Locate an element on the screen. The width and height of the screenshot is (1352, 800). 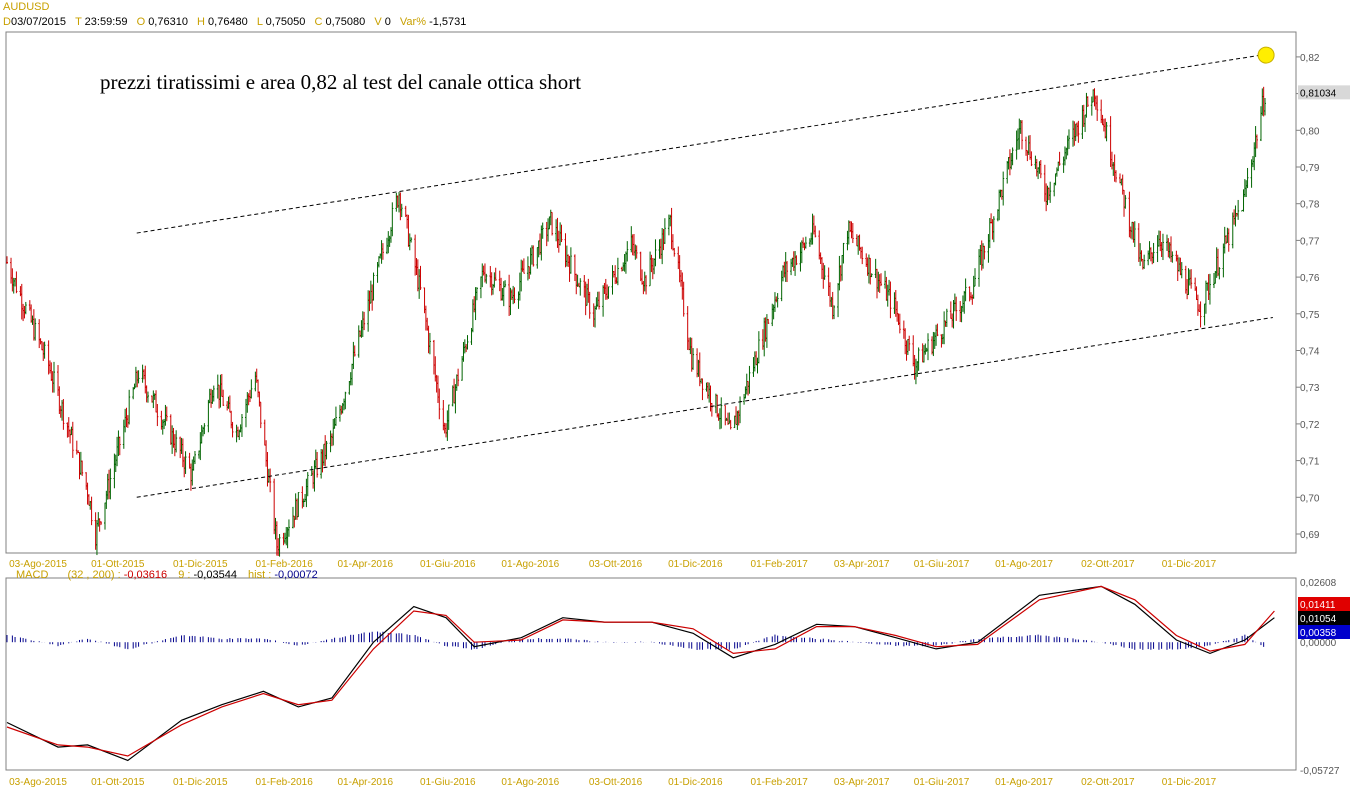
macd-black-value: 0,01054 is located at coordinates (1318, 619).